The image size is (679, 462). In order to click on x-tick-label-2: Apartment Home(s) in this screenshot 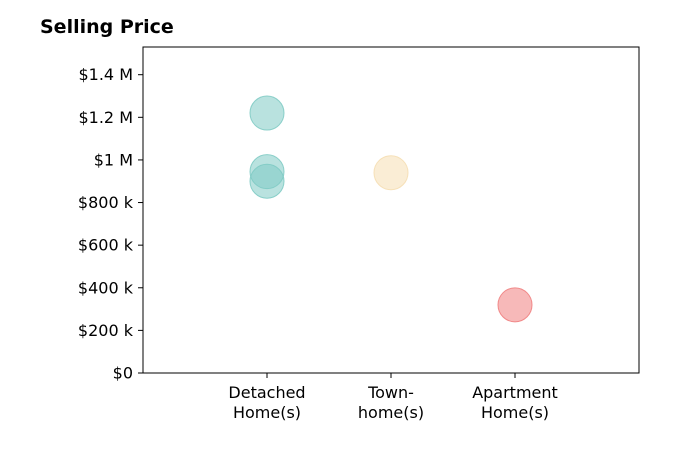, I will do `click(515, 402)`.